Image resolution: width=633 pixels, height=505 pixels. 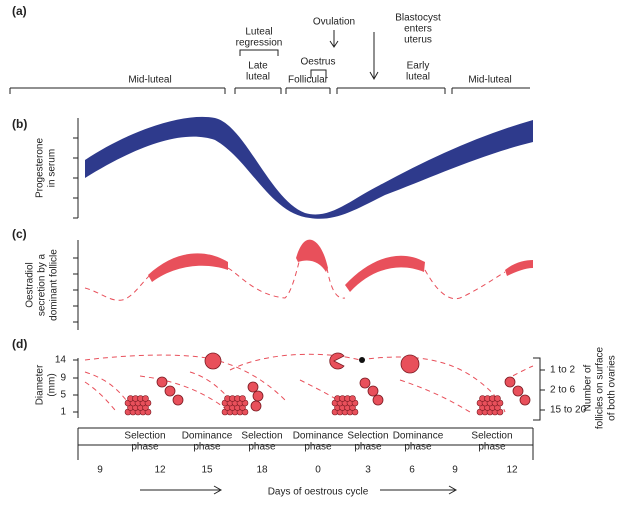 What do you see at coordinates (262, 470) in the screenshot?
I see `x-tick-label: 18` at bounding box center [262, 470].